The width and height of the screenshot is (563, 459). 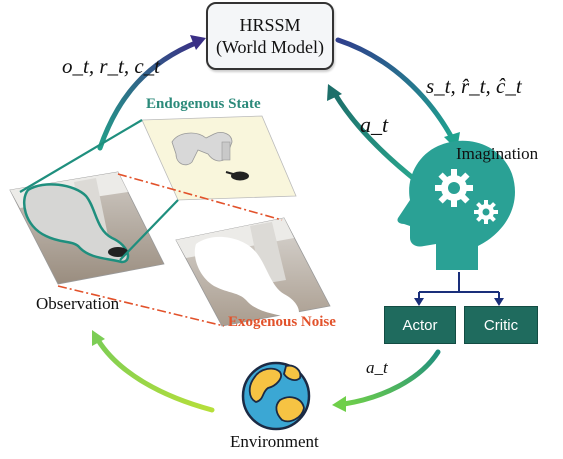 I want to click on observation-image, so click(x=87, y=228).